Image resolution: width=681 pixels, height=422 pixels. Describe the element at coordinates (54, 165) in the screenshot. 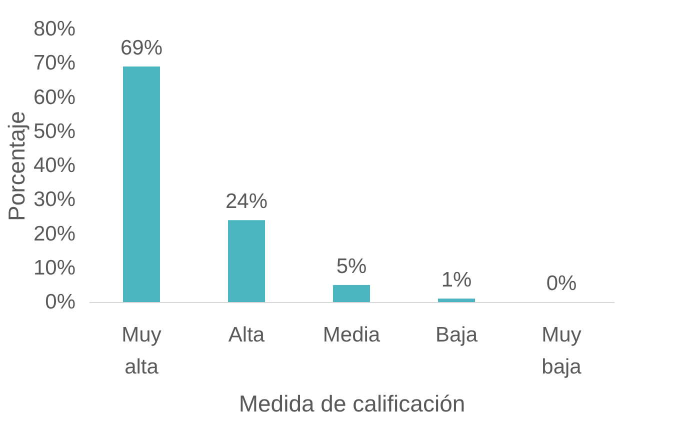

I see `y-tick-label: 40%` at that location.